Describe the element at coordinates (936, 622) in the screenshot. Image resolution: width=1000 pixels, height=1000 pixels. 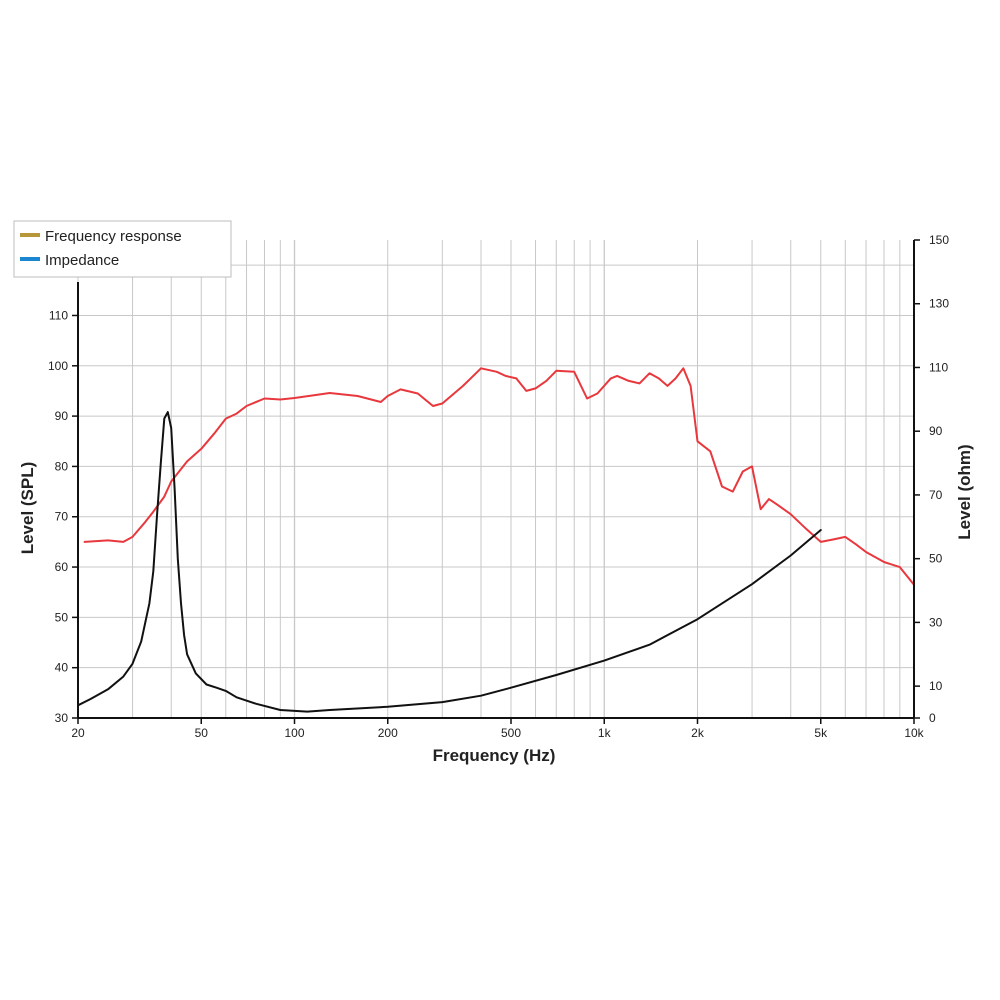
I see `y2-tick-label: 30` at that location.